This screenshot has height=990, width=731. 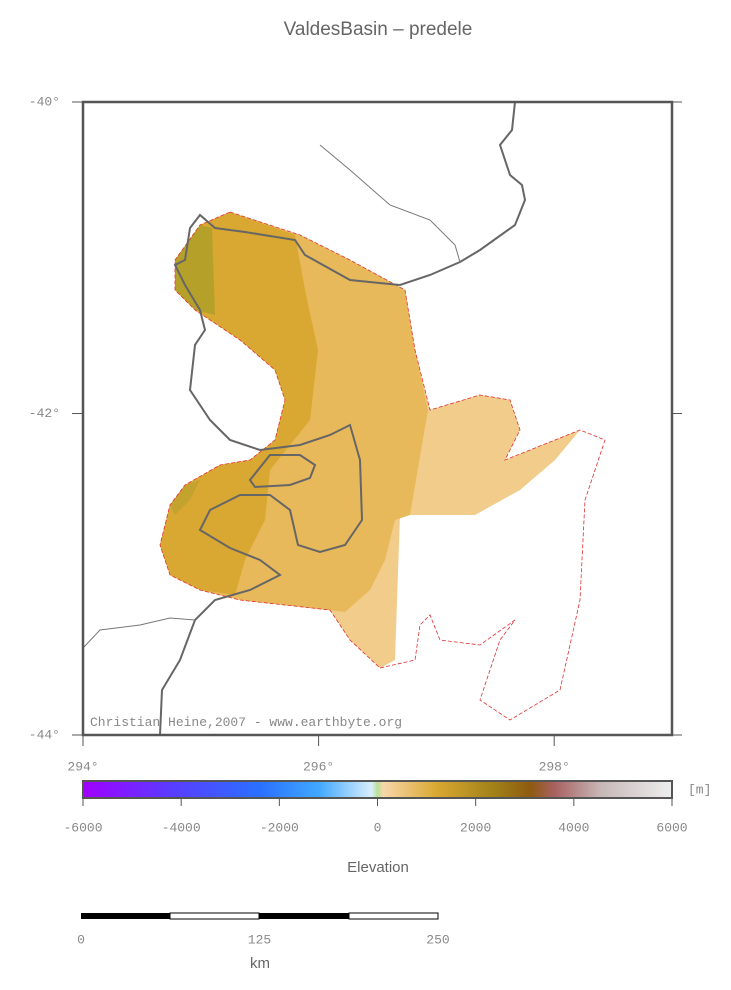 What do you see at coordinates (246, 722) in the screenshot?
I see `credit: Christian Heine,2007 - www.earthbyte.org` at bounding box center [246, 722].